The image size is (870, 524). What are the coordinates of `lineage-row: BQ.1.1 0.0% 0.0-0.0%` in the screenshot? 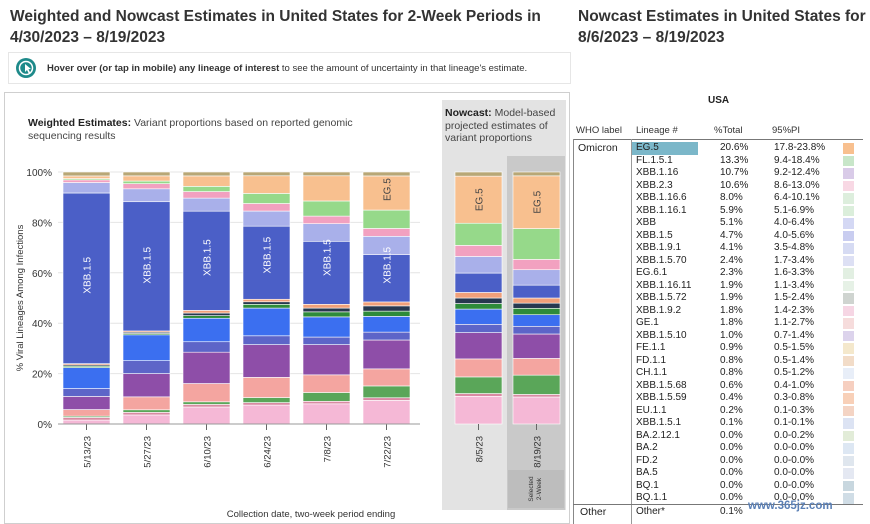 It's located at (747, 498).